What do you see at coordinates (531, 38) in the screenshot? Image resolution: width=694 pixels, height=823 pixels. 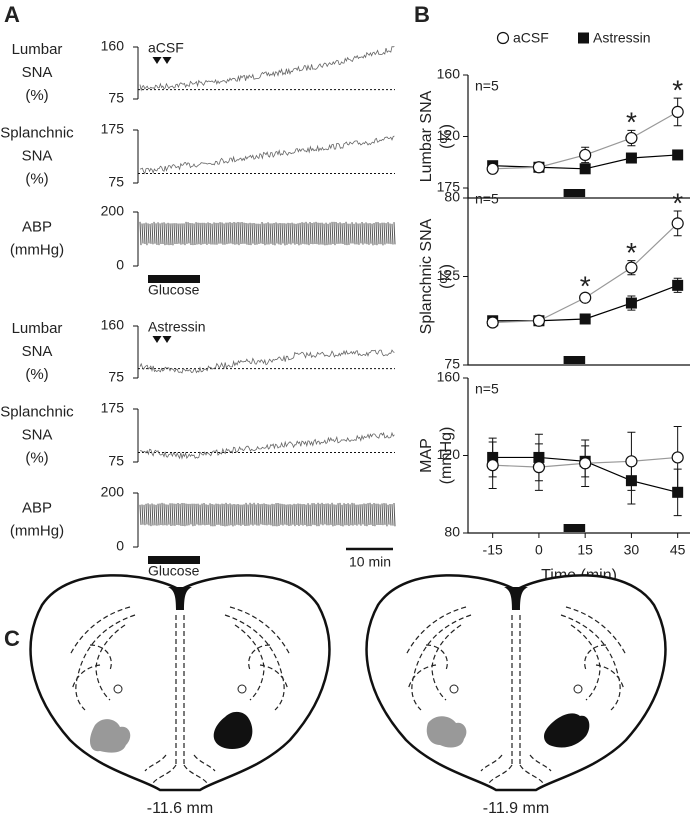 I see `legend-label: aCSF` at bounding box center [531, 38].